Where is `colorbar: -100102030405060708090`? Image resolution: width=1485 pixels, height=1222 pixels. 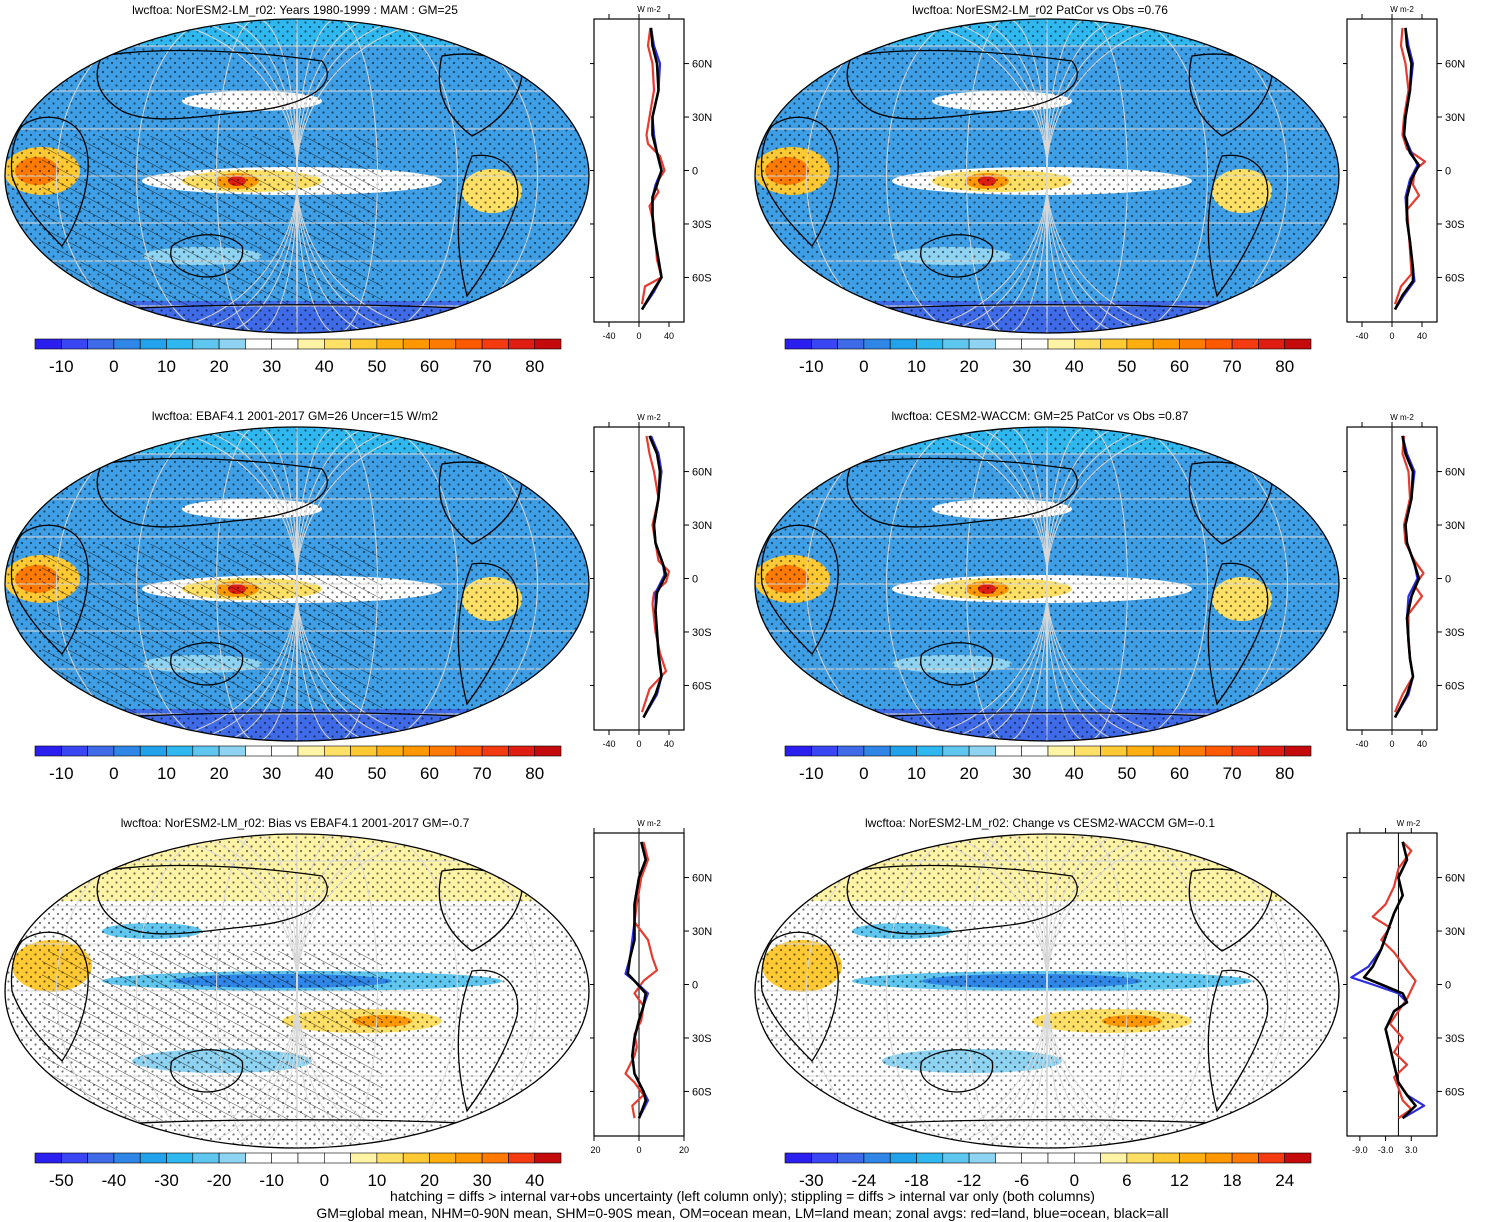 colorbar: -100102030405060708090 is located at coordinates (298, 764).